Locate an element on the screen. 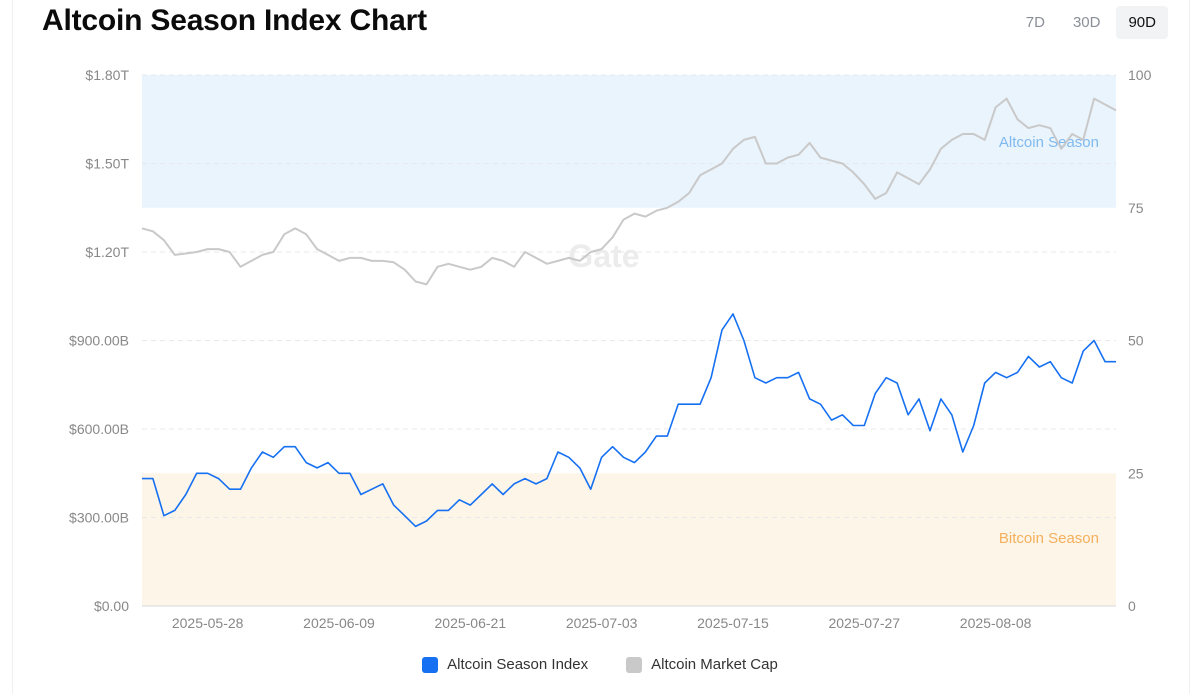  legend-label: Altcoin Market Cap is located at coordinates (714, 664).